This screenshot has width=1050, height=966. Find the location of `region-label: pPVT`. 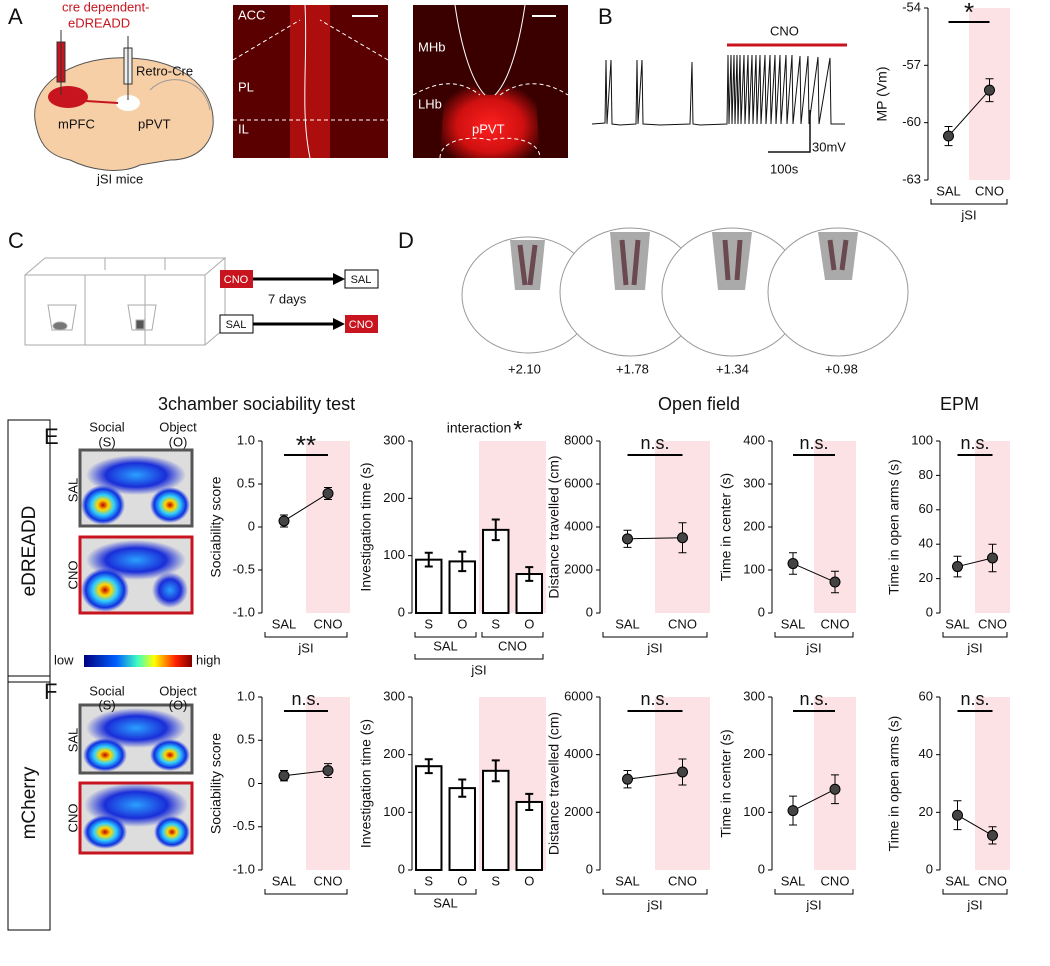

region-label: pPVT is located at coordinates (488, 128).